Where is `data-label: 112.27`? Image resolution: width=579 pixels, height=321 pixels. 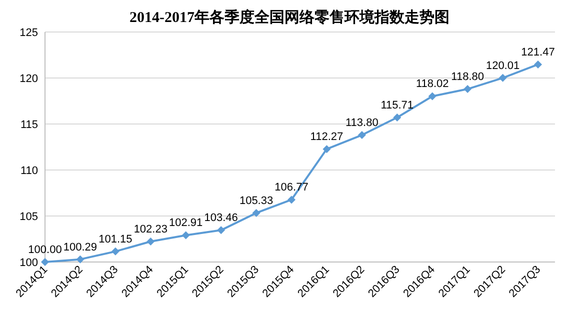 data-label: 112.27 is located at coordinates (327, 137).